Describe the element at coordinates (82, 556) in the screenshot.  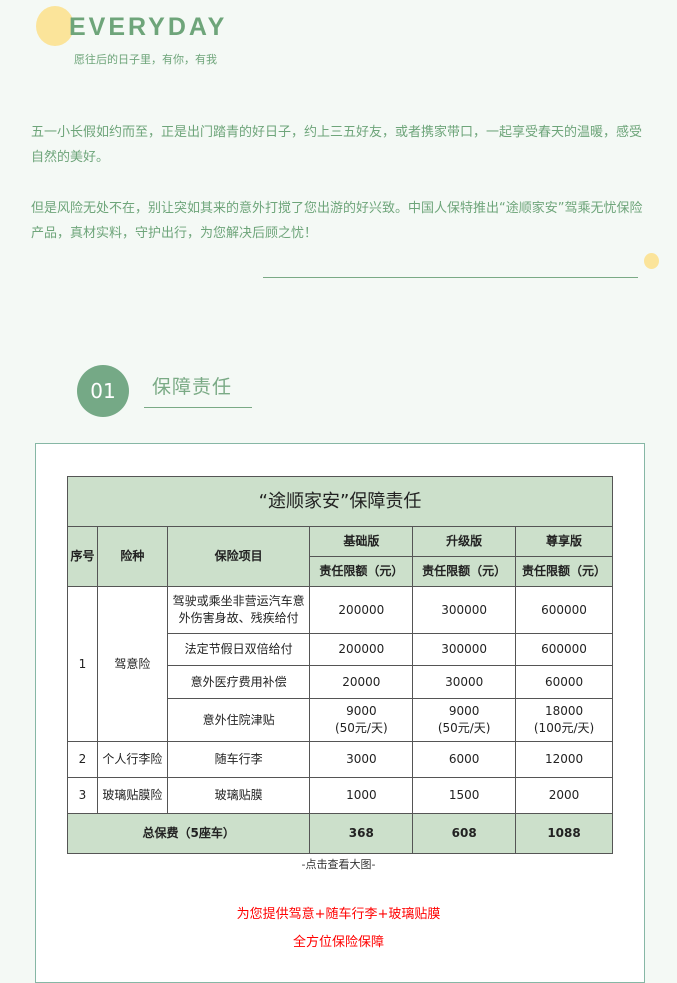
I see `header-no: 序号` at that location.